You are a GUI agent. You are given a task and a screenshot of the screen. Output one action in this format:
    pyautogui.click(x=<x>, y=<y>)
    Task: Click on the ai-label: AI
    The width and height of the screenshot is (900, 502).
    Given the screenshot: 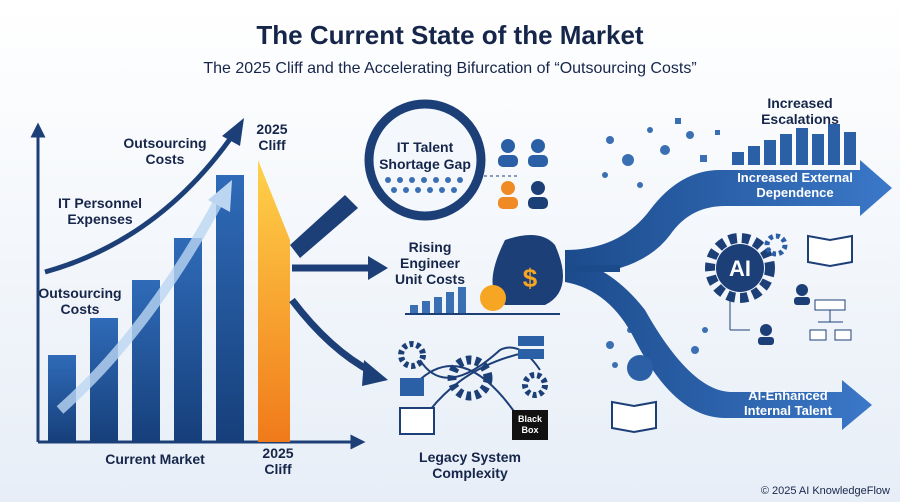 What is the action you would take?
    pyautogui.click(x=740, y=268)
    